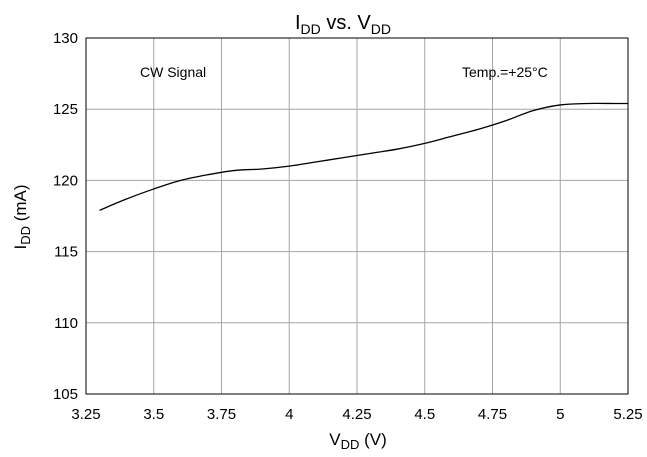 This screenshot has height=457, width=647. I want to click on annotation-temperature: Temp.=+25°C, so click(505, 72).